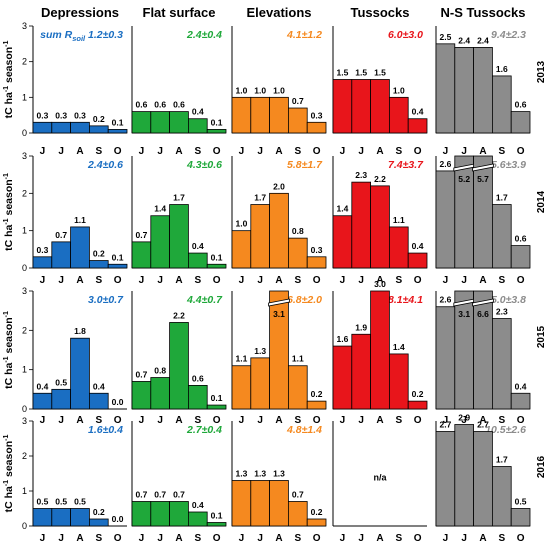  I want to click on panel-title-4: N-S Tussocks, so click(482, 12).